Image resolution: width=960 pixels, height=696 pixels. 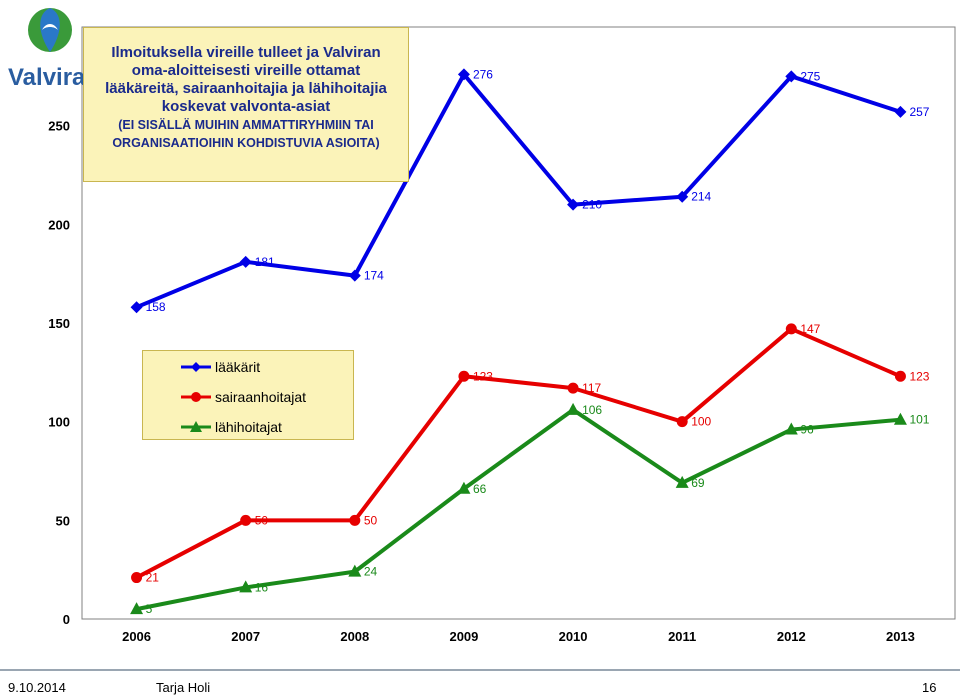 What do you see at coordinates (196, 426) in the screenshot?
I see `legend-triangle-icon` at bounding box center [196, 426].